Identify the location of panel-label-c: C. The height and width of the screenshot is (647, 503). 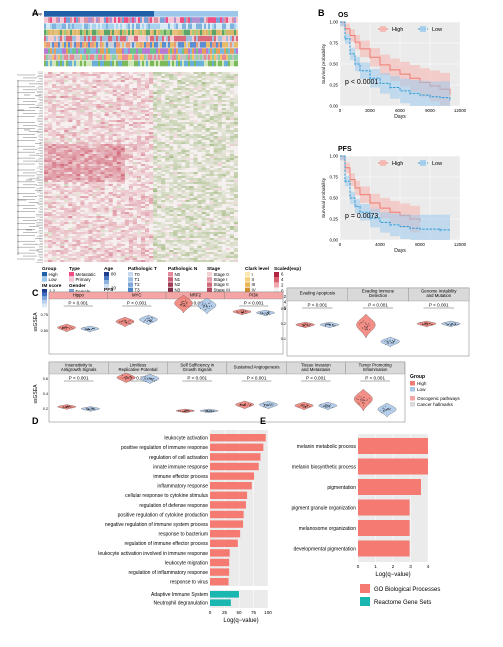
(35, 293).